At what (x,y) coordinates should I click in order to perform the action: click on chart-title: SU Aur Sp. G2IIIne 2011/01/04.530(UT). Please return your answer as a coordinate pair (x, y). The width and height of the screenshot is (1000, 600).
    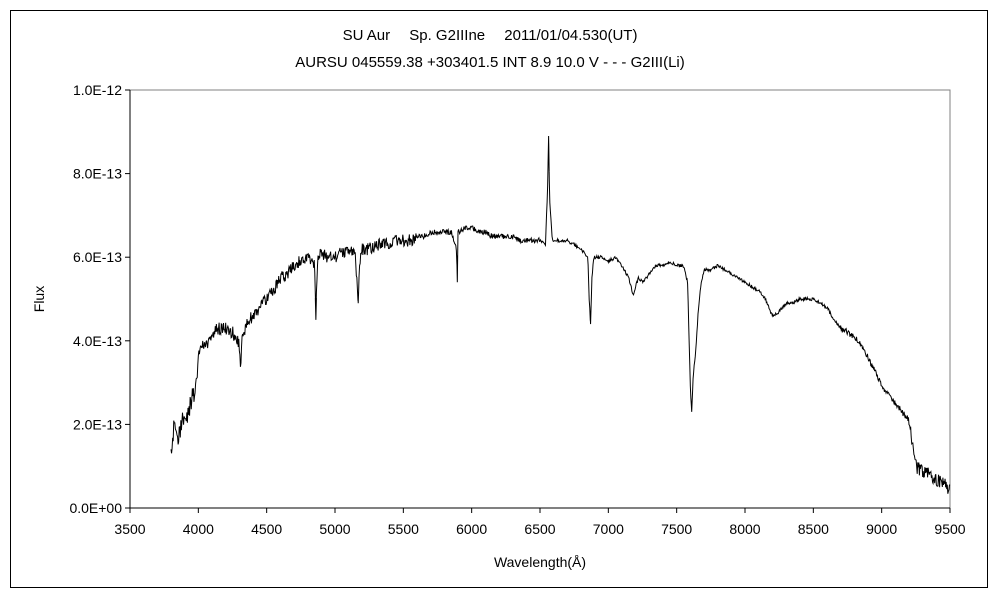
    Looking at the image, I should click on (490, 35).